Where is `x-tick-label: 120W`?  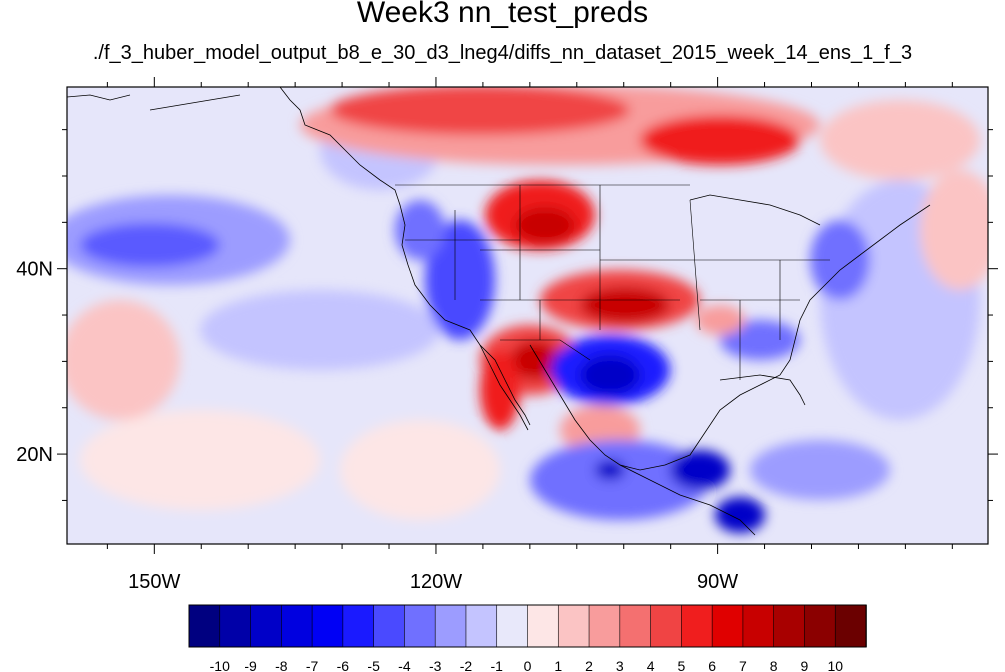
x-tick-label: 120W is located at coordinates (436, 582).